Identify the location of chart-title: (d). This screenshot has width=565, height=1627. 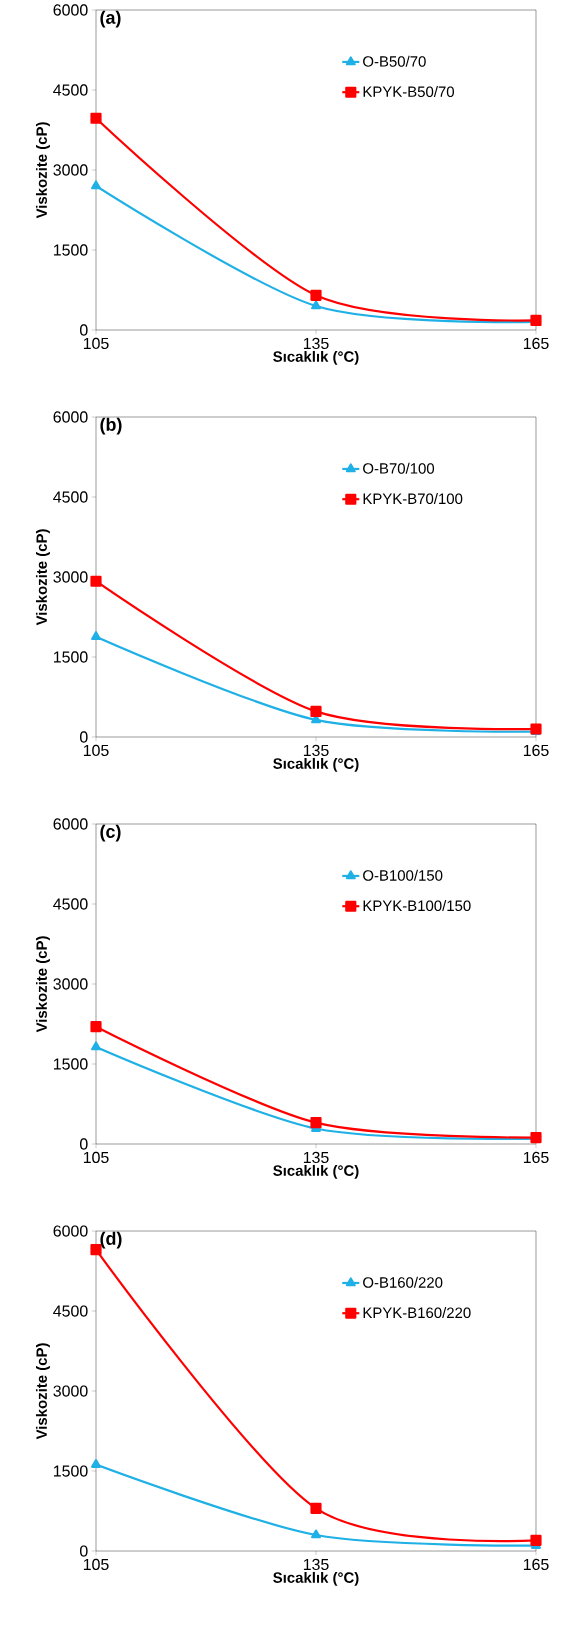
(111, 1240).